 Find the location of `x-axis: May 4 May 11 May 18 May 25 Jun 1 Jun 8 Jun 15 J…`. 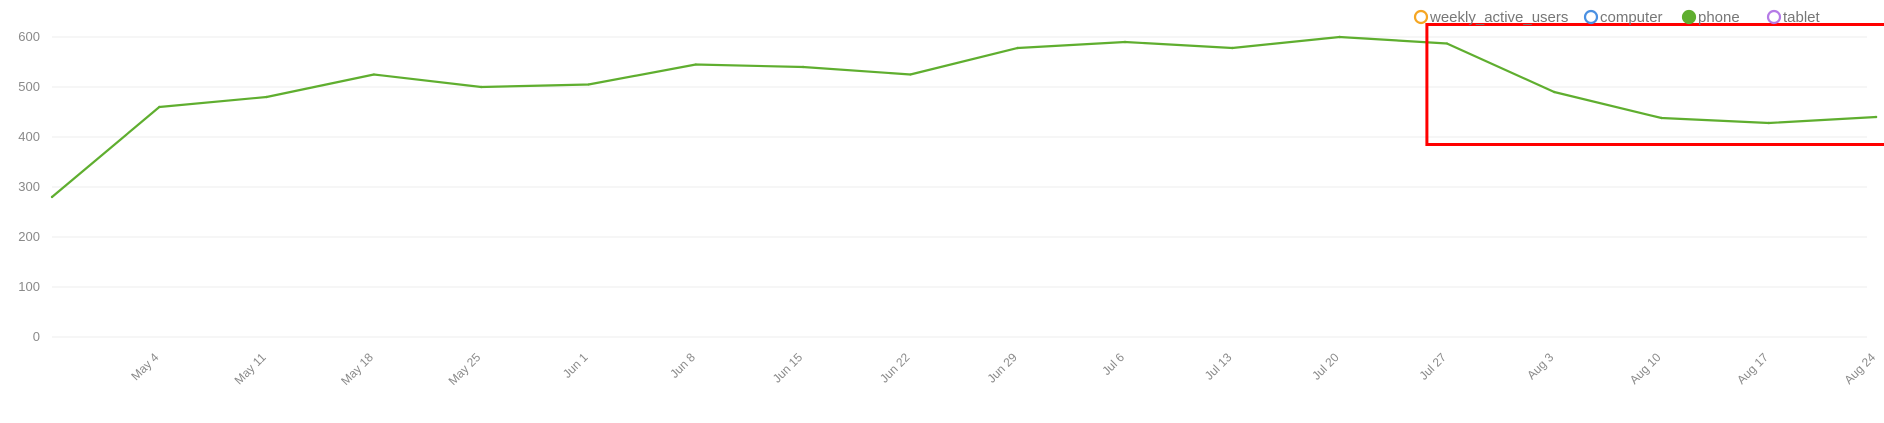

x-axis: May 4 May 11 May 18 May 25 Jun 1 Jun 8 Jun 15 J… is located at coordinates (1003, 369).